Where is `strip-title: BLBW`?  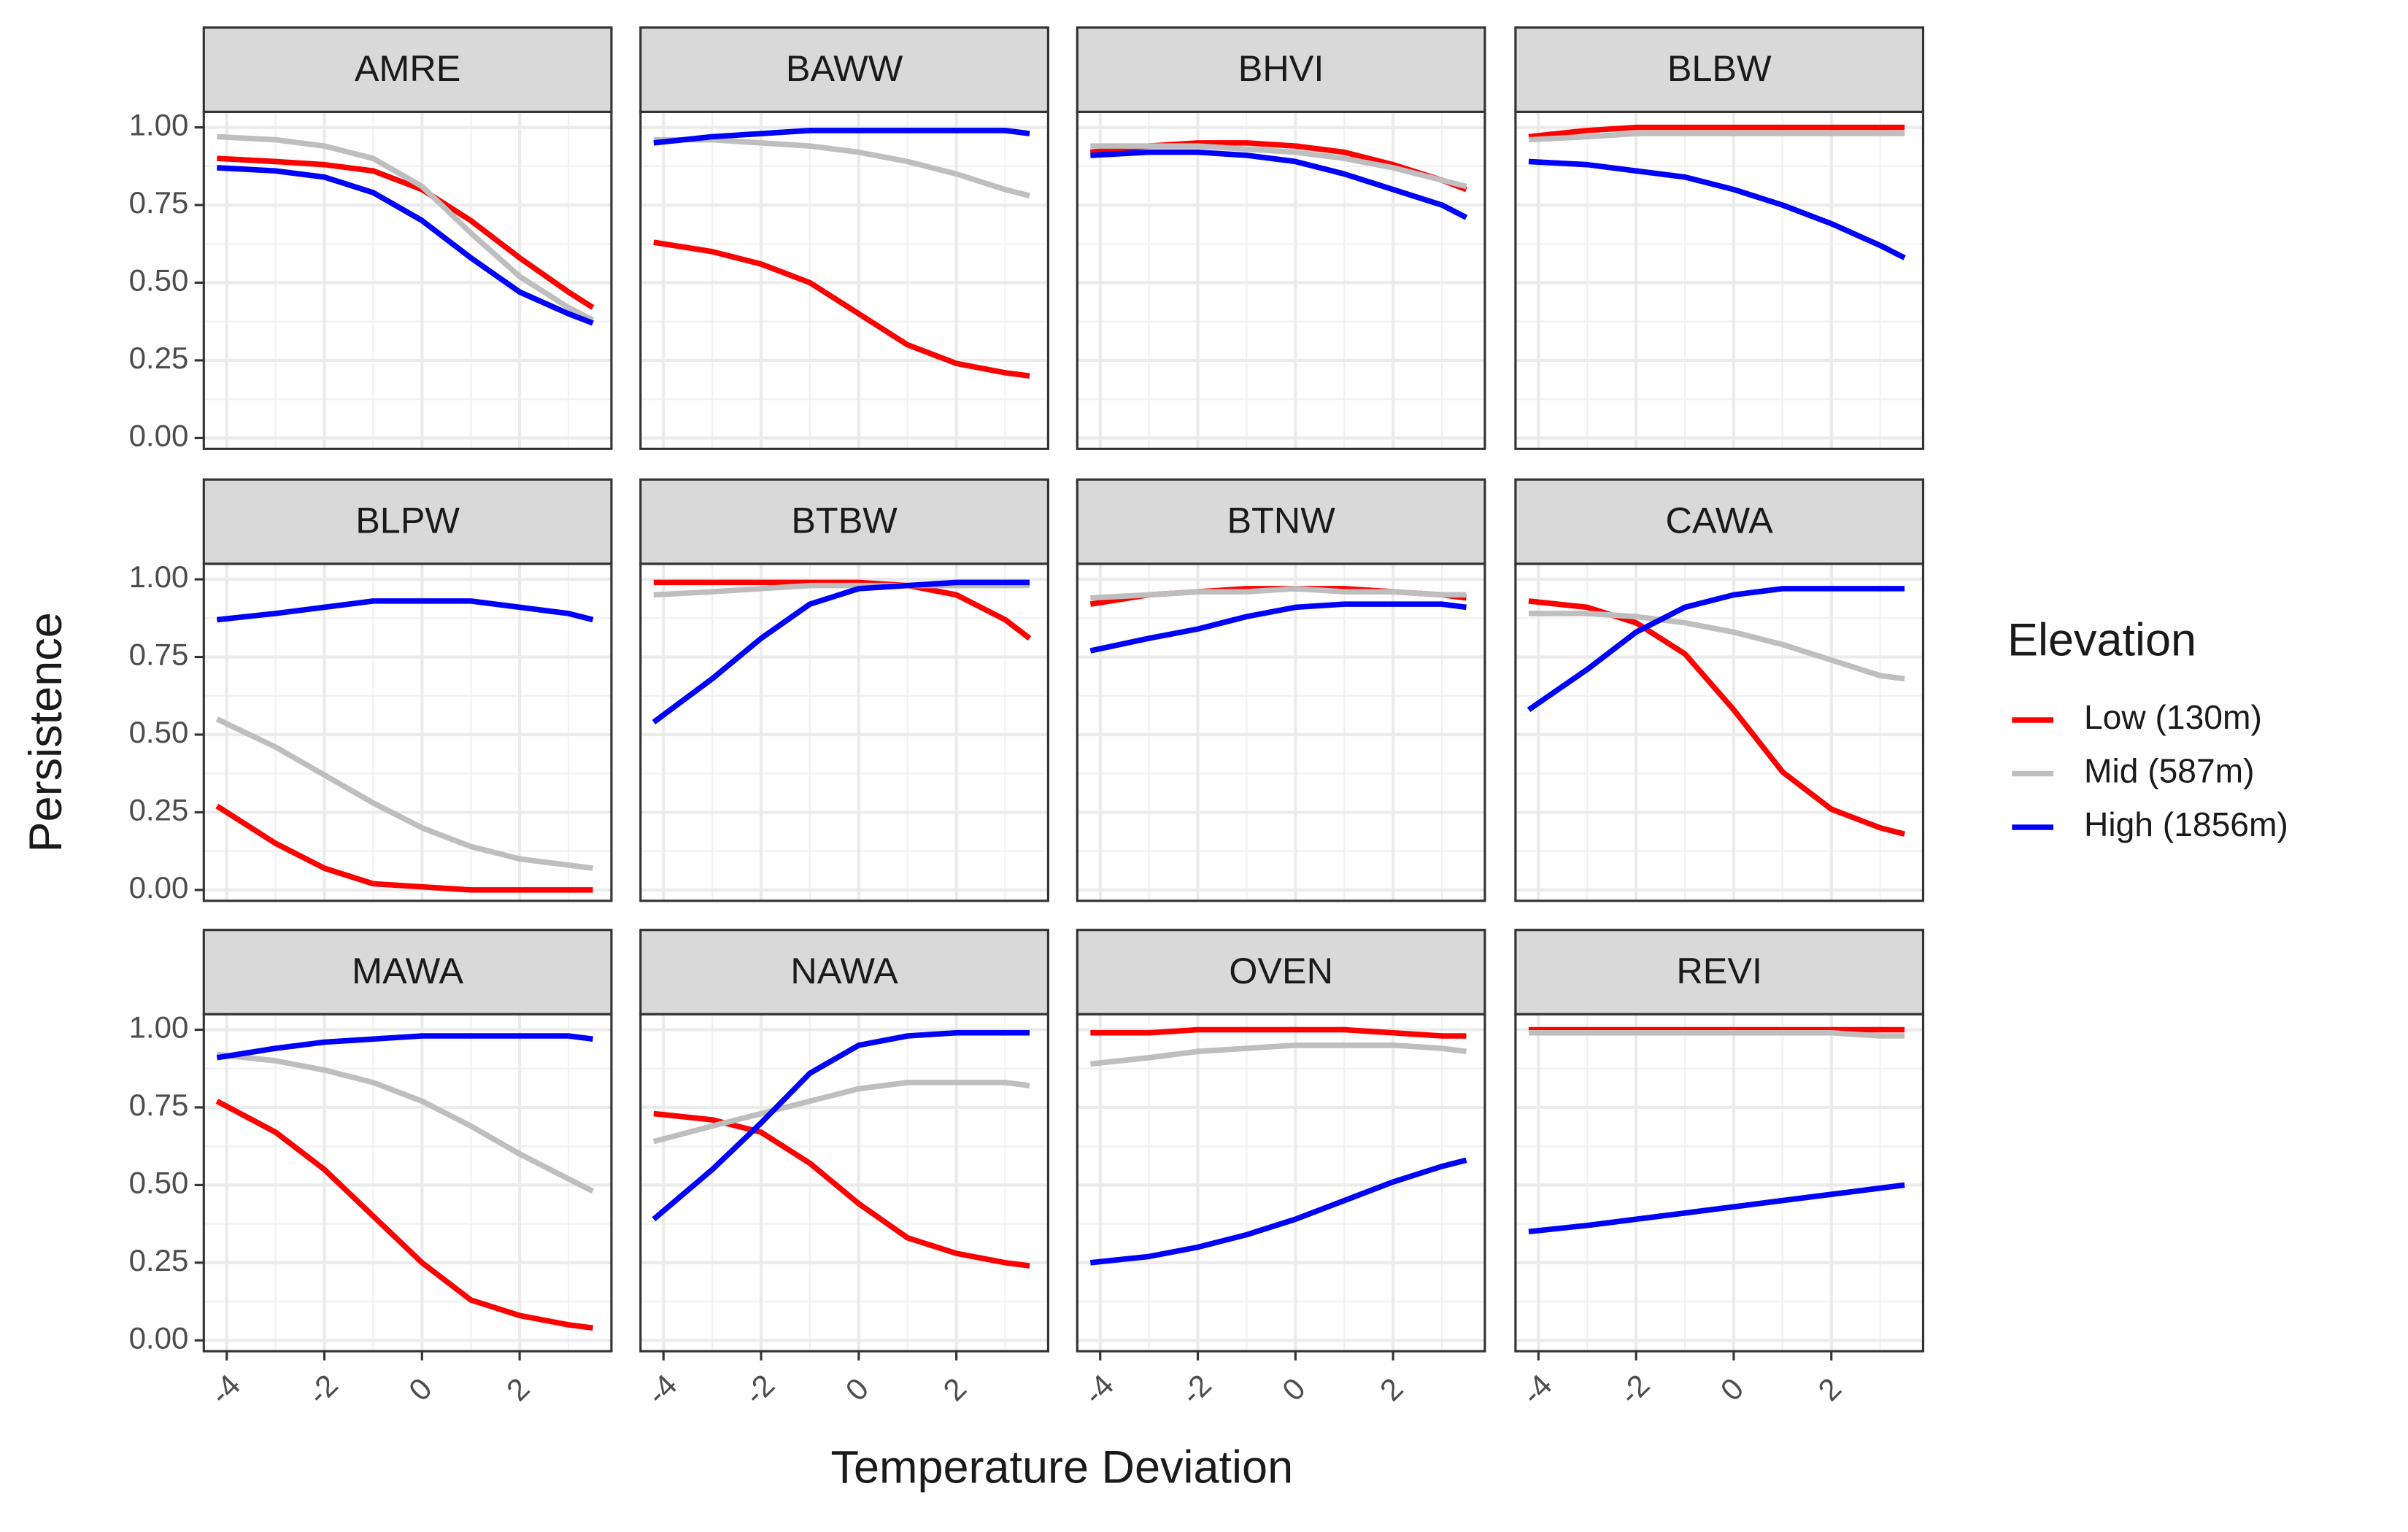
strip-title: BLBW is located at coordinates (1720, 68).